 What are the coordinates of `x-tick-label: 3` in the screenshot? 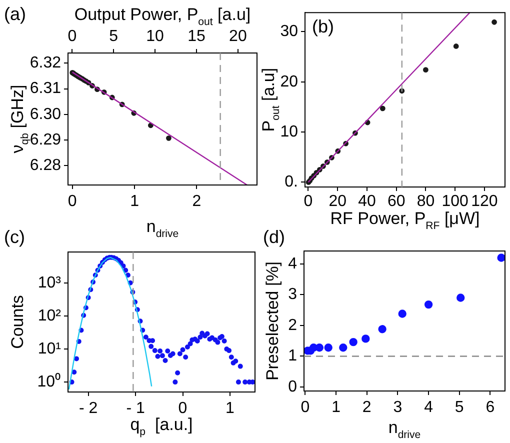 It's located at (397, 407).